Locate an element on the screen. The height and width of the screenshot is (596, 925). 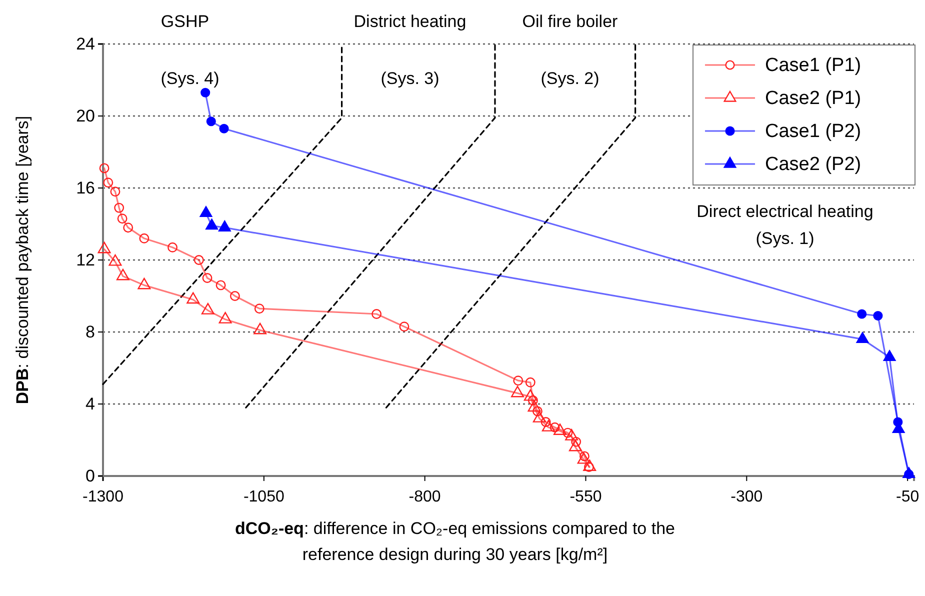
x-tick-label: -50 is located at coordinates (908, 497).